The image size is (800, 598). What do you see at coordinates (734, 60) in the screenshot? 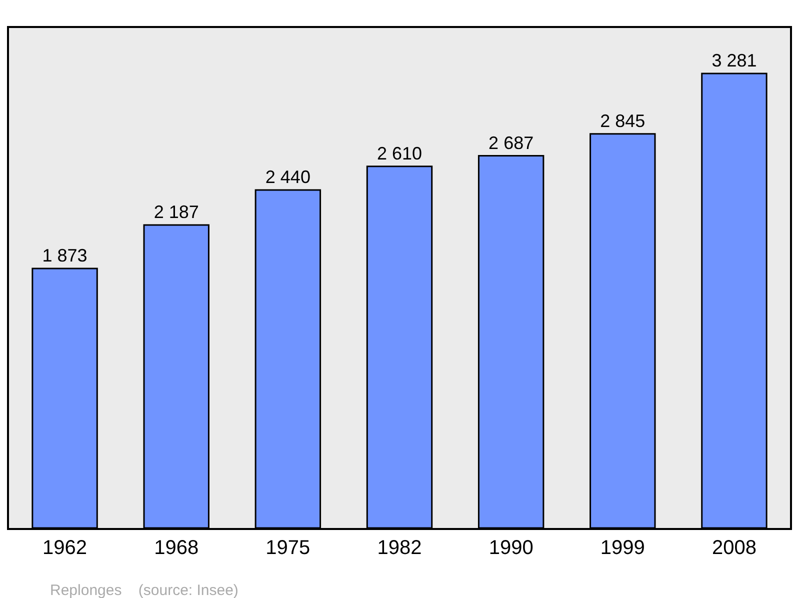
I see `data-label: 3 281` at bounding box center [734, 60].